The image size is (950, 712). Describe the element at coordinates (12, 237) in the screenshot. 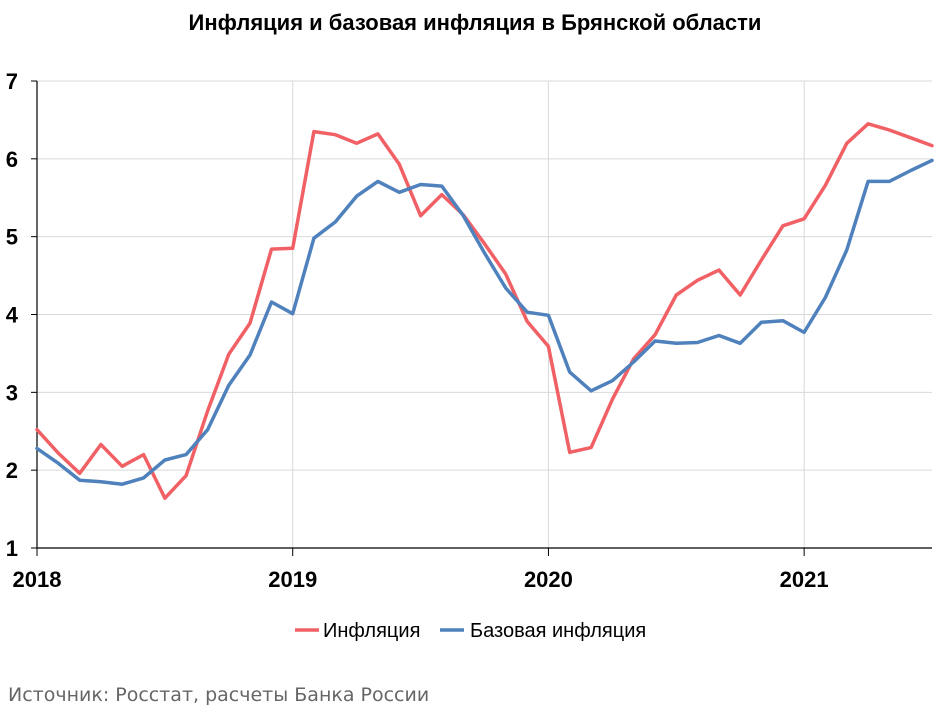

I see `y-tick-label: 5` at that location.